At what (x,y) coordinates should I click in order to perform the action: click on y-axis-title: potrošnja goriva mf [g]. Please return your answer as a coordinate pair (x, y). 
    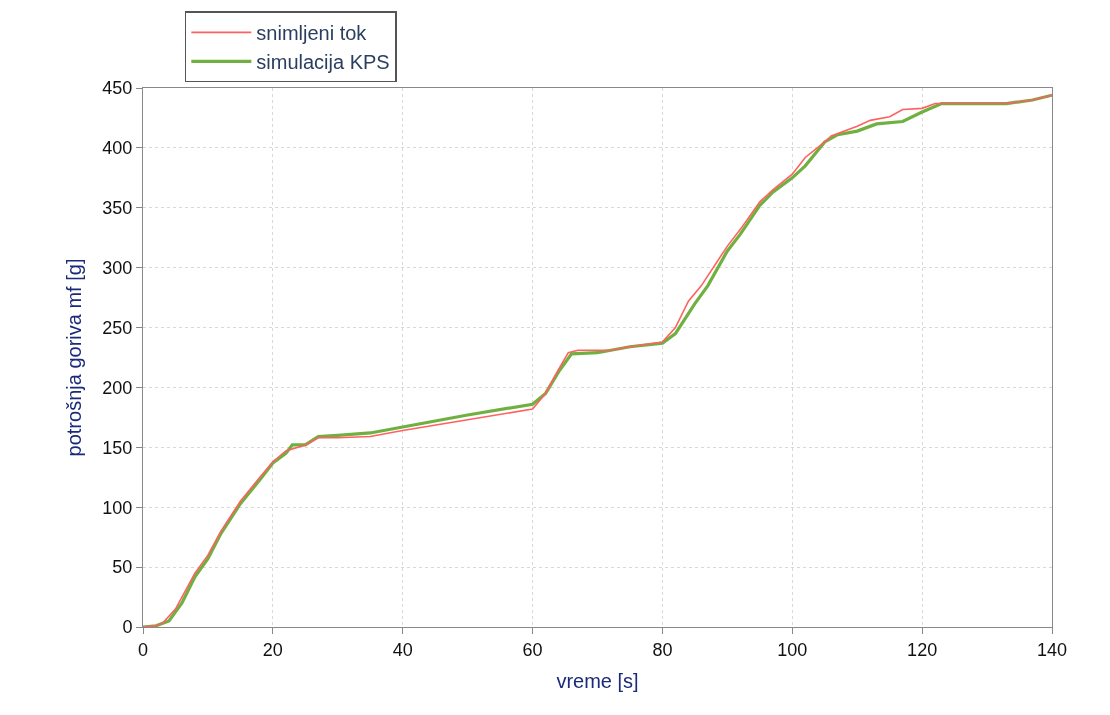
    Looking at the image, I should click on (73, 357).